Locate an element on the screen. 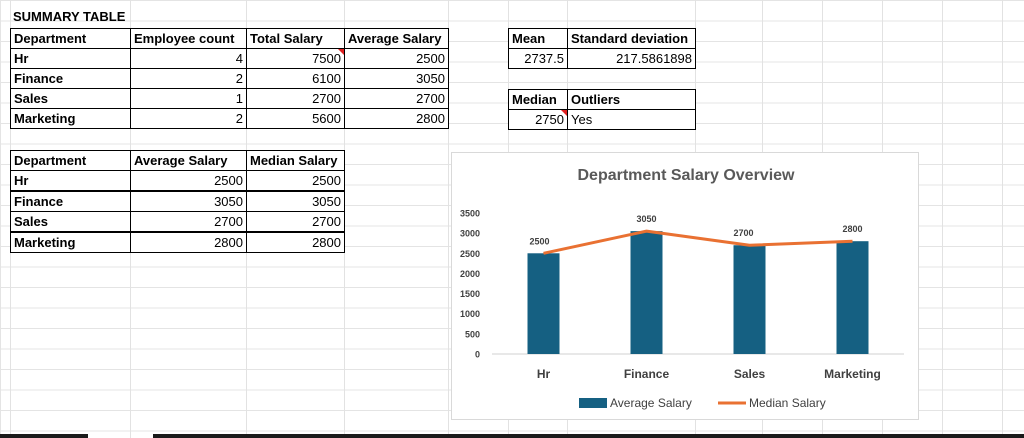 This screenshot has height=438, width=1024. y-tick-label: 2500 is located at coordinates (470, 254).